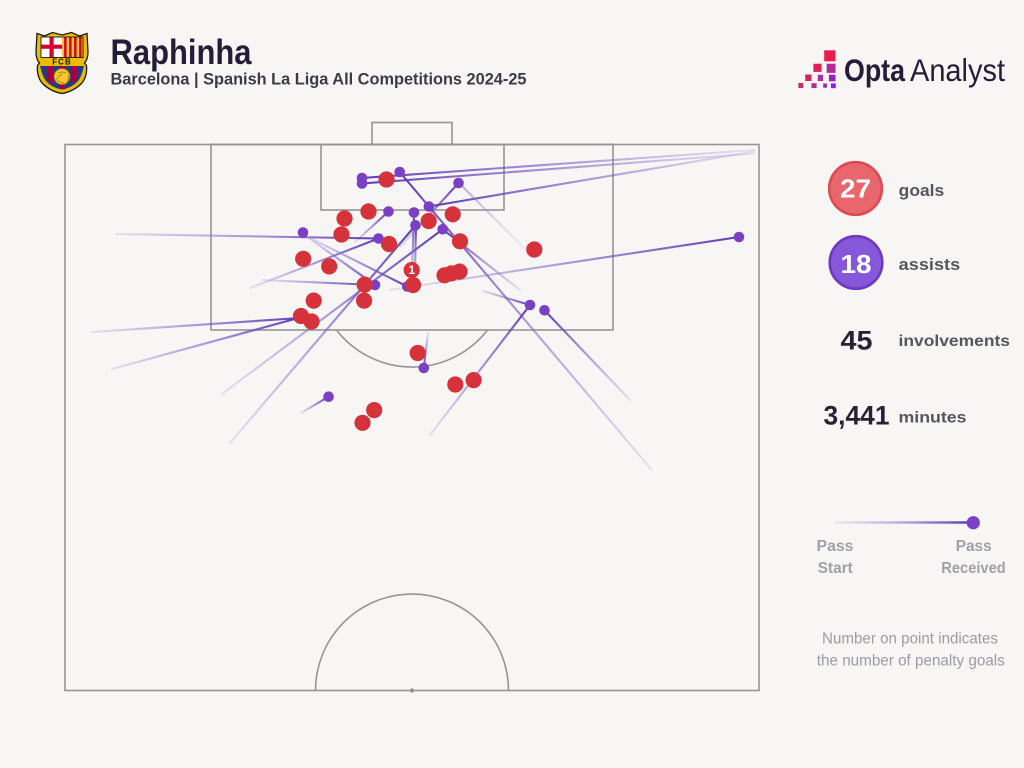 The height and width of the screenshot is (768, 1024). What do you see at coordinates (933, 418) in the screenshot?
I see `svg-text: minutes` at bounding box center [933, 418].